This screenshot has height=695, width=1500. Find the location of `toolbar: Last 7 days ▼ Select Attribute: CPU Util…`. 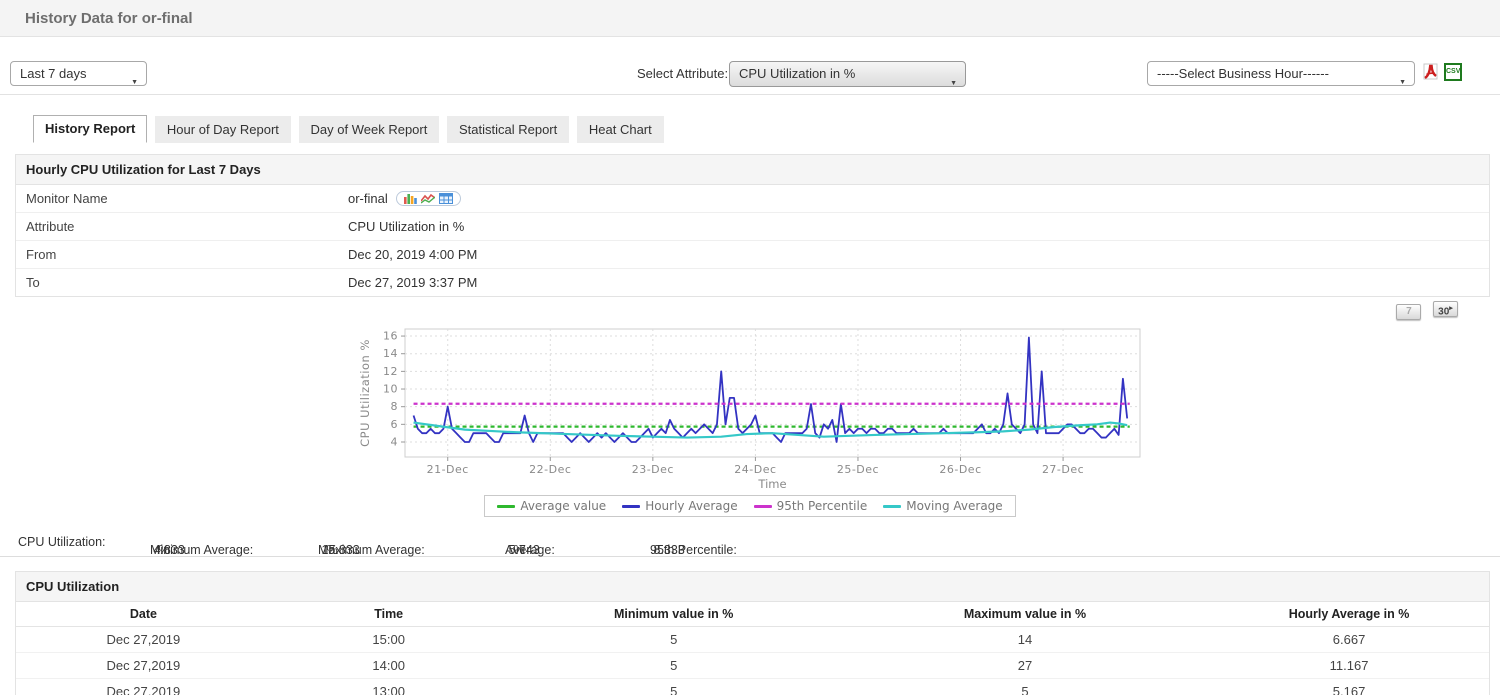

toolbar: Last 7 days ▼ Select Attribute: CPU Util… is located at coordinates (750, 66).